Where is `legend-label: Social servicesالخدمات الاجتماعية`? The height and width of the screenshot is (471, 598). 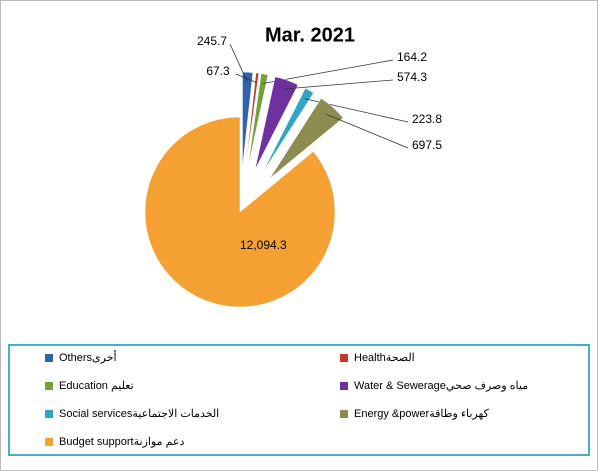
legend-label: Social servicesالخدمات الاجتماعية is located at coordinates (139, 414).